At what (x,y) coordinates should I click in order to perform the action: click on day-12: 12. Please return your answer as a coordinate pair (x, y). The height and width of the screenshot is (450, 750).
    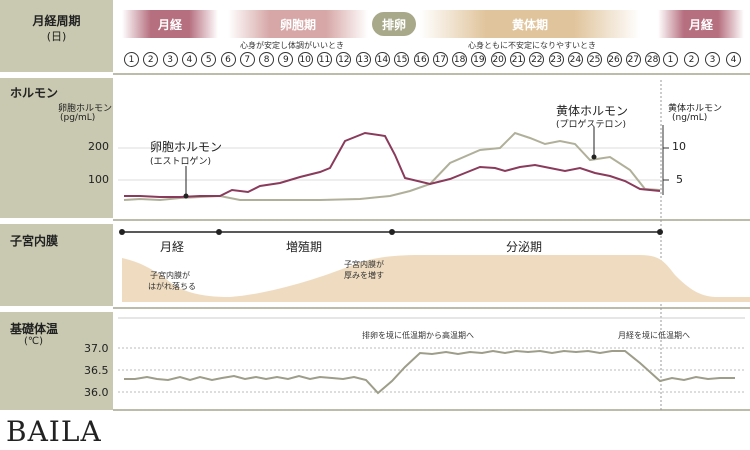
    Looking at the image, I should click on (344, 59).